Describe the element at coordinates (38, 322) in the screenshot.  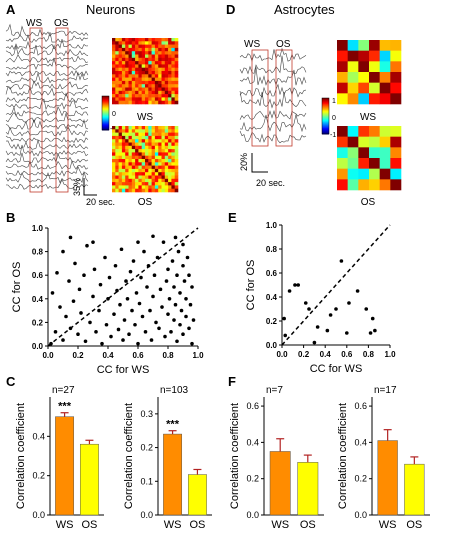
I see `y-tick-label: 0.2` at that location.